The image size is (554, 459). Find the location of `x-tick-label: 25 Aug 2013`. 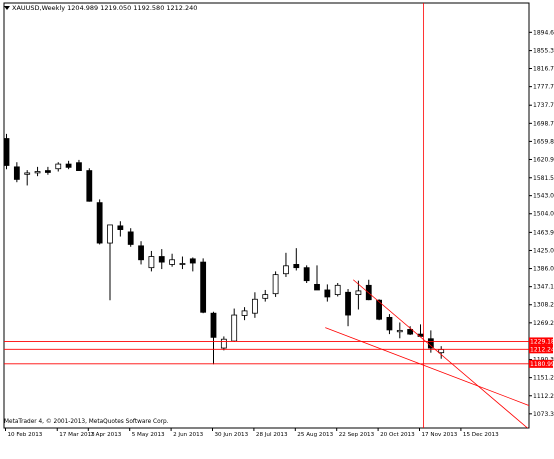

x-tick-label: 25 Aug 2013 is located at coordinates (315, 435).